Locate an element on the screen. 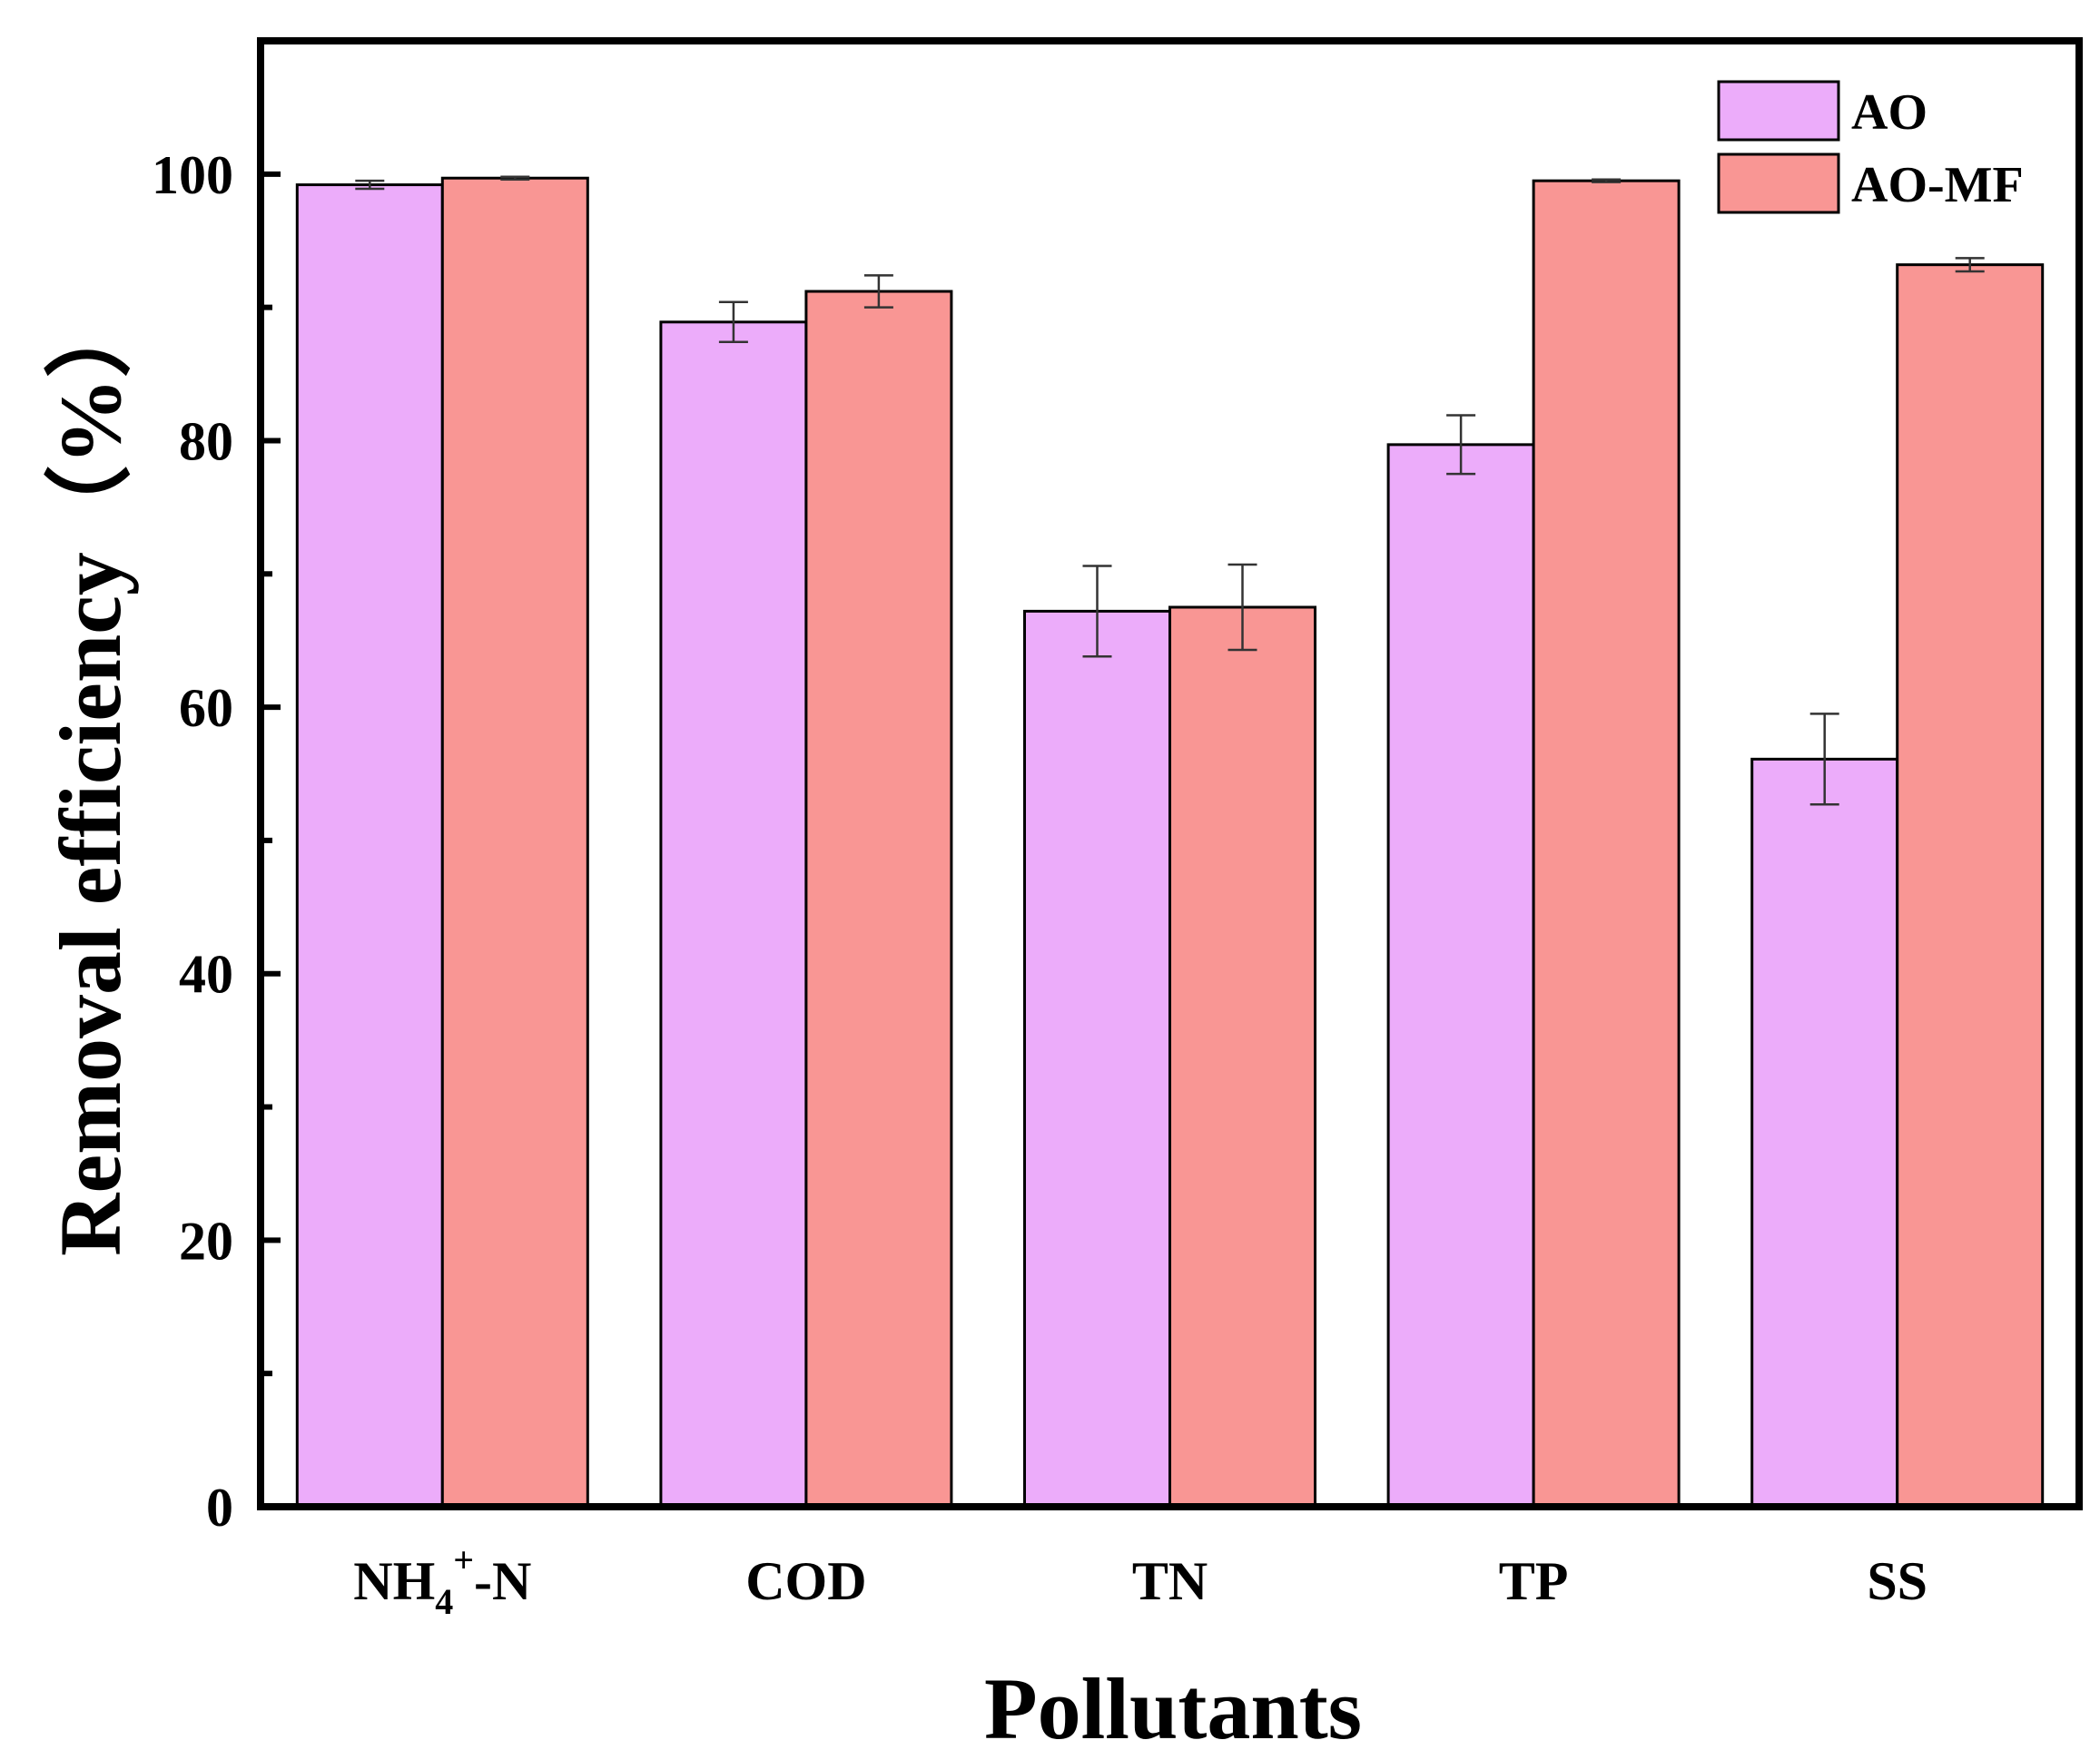 This screenshot has height=1750, width=2100. y-tick-label: 60 is located at coordinates (206, 708).